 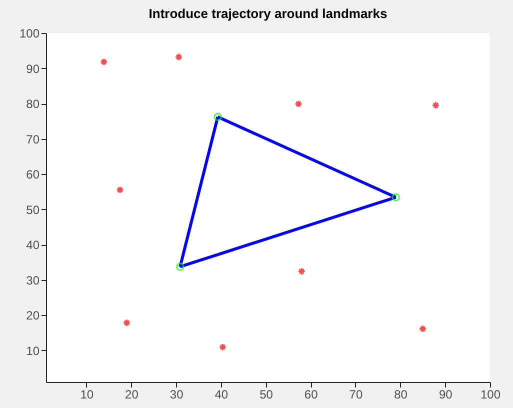 I want to click on y-tick-label: 70, so click(x=33, y=139).